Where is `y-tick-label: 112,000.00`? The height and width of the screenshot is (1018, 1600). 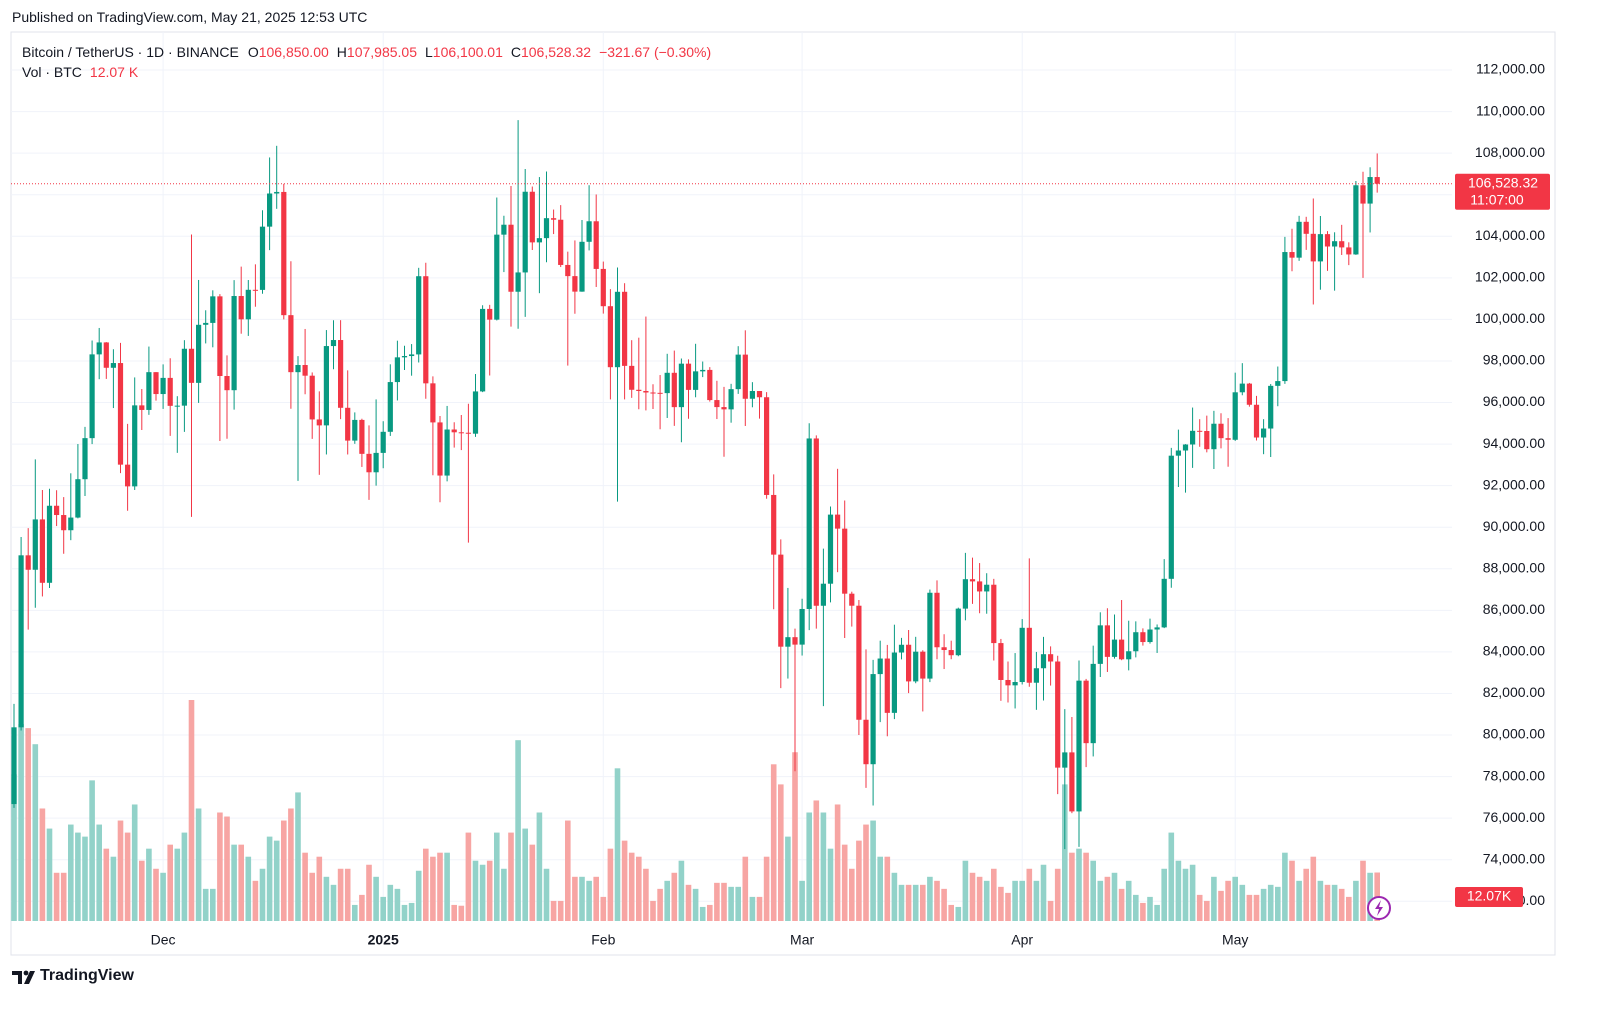 y-tick-label: 112,000.00 is located at coordinates (1510, 69).